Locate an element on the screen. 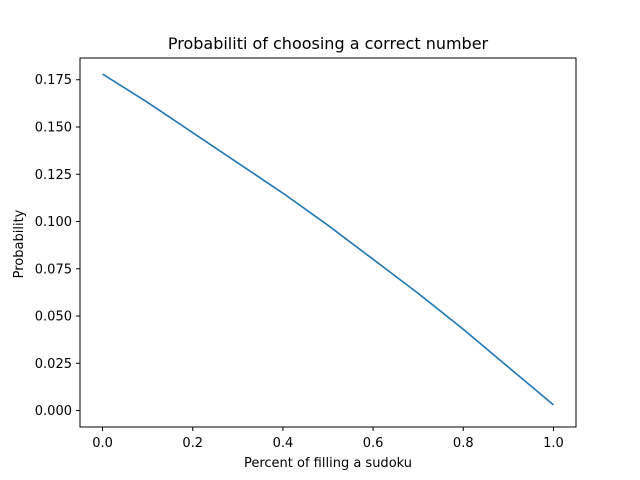 The width and height of the screenshot is (640, 480). x-tick-label: 0.0 is located at coordinates (102, 443).